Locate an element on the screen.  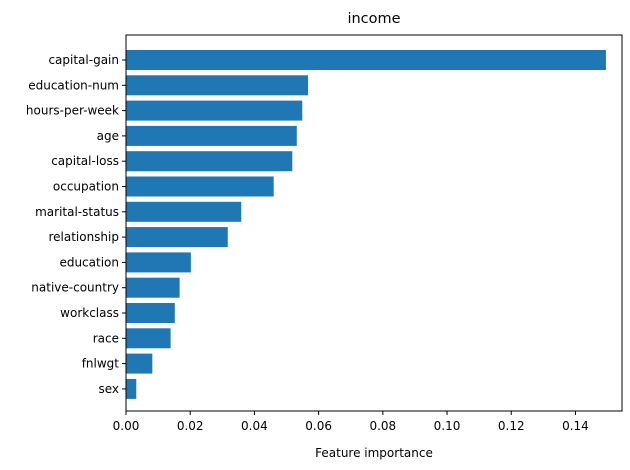
bar-sex is located at coordinates (131, 388).